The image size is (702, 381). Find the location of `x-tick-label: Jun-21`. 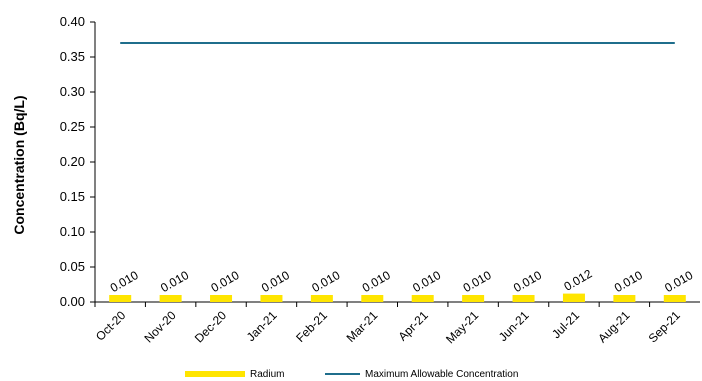

x-tick-label: Jun-21 is located at coordinates (514, 326).